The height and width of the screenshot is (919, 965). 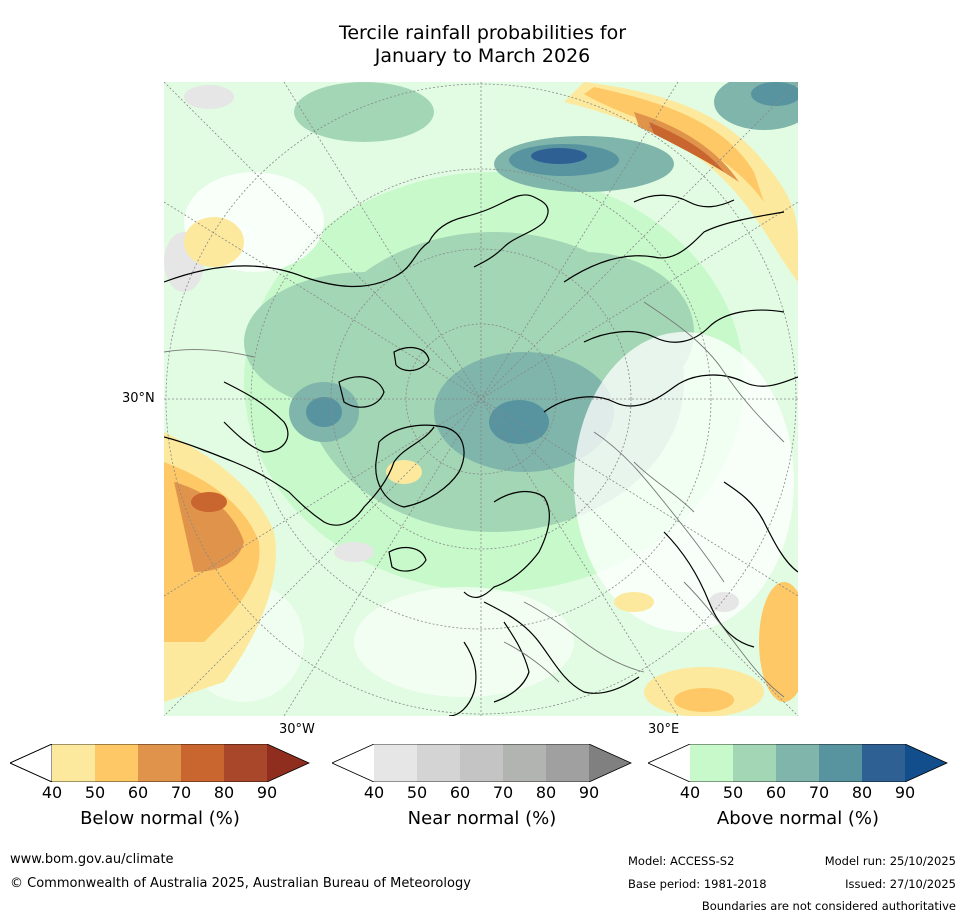 I want to click on colorbar-above-tick-70: 70, so click(x=819, y=792).